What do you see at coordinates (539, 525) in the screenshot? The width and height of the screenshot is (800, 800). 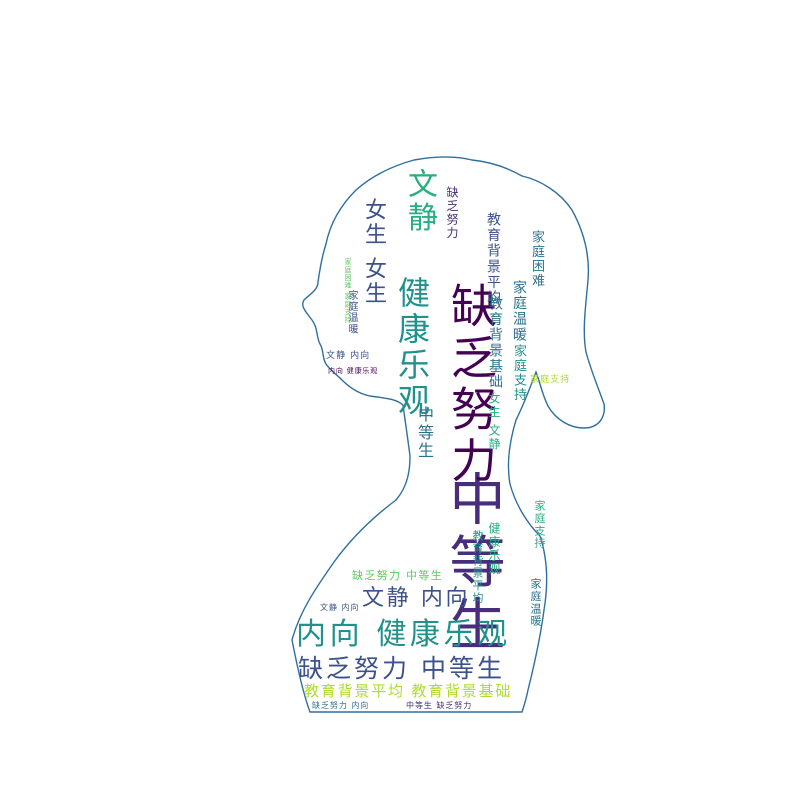 I see `word-jiating-zhichi-lower: 家庭支持` at bounding box center [539, 525].